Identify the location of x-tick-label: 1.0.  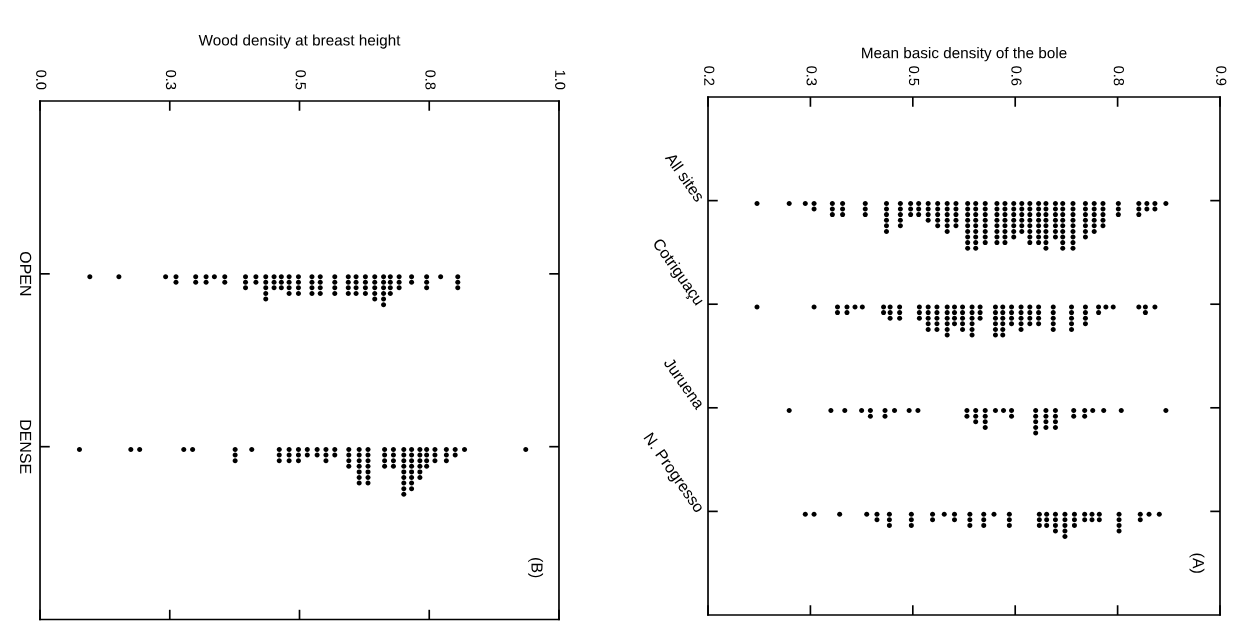
(560, 80).